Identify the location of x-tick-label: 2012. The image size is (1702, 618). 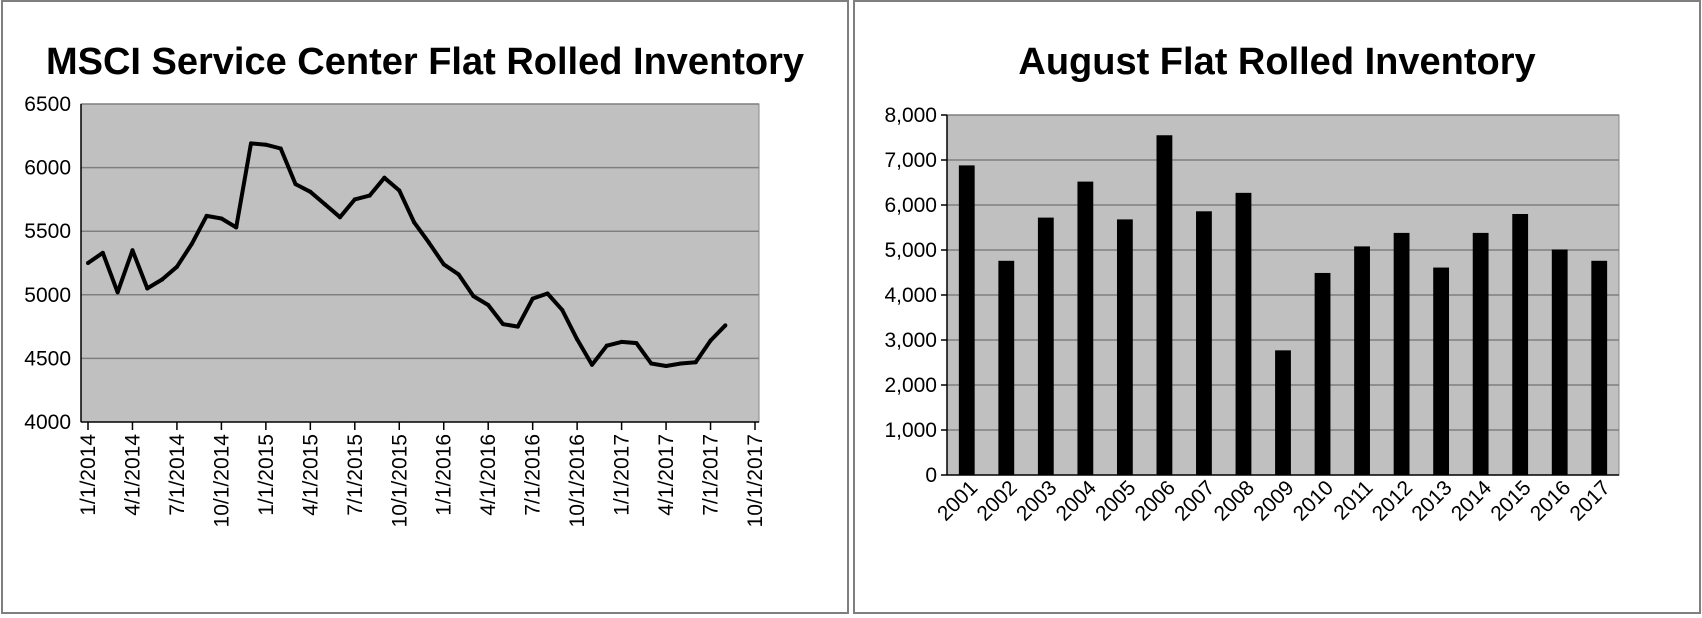
(1392, 500).